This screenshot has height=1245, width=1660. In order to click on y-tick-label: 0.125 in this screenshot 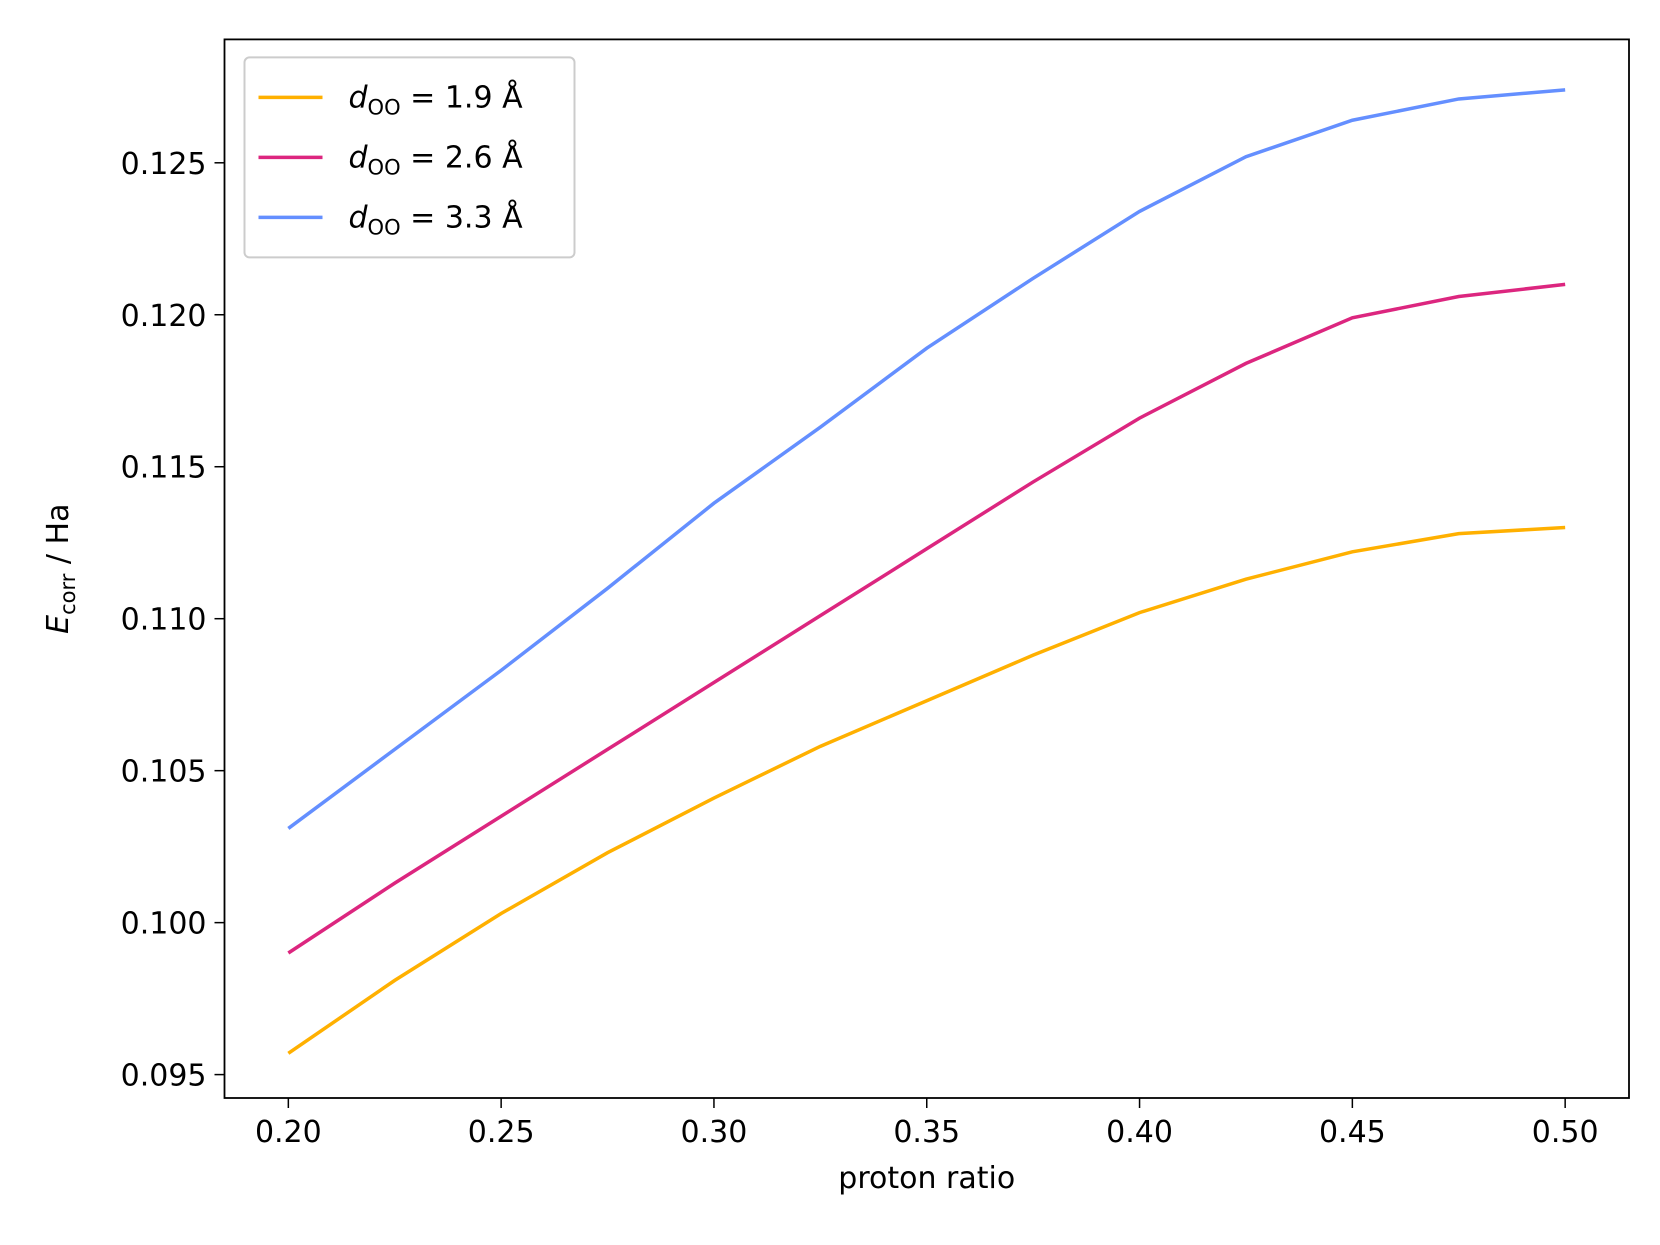, I will do `click(164, 164)`.